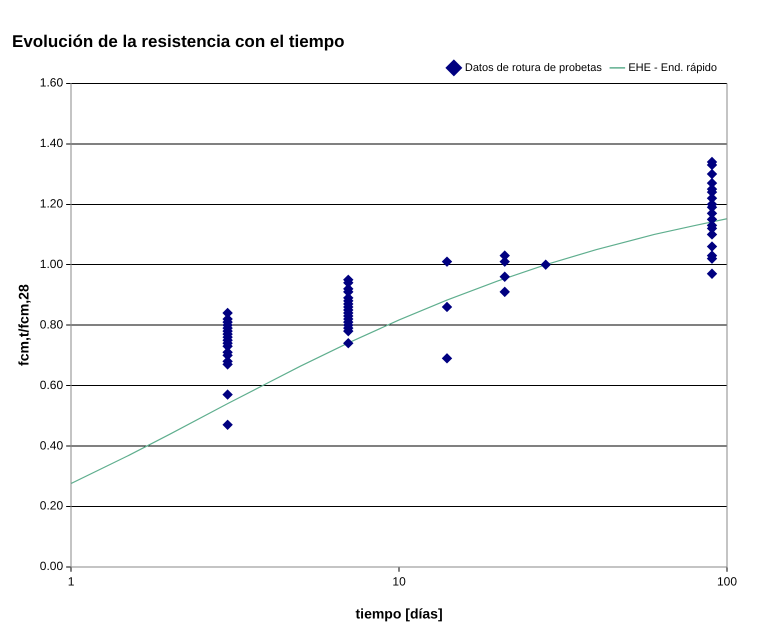 The image size is (757, 639). Describe the element at coordinates (52, 566) in the screenshot. I see `y-tick-label: 0.00` at that location.